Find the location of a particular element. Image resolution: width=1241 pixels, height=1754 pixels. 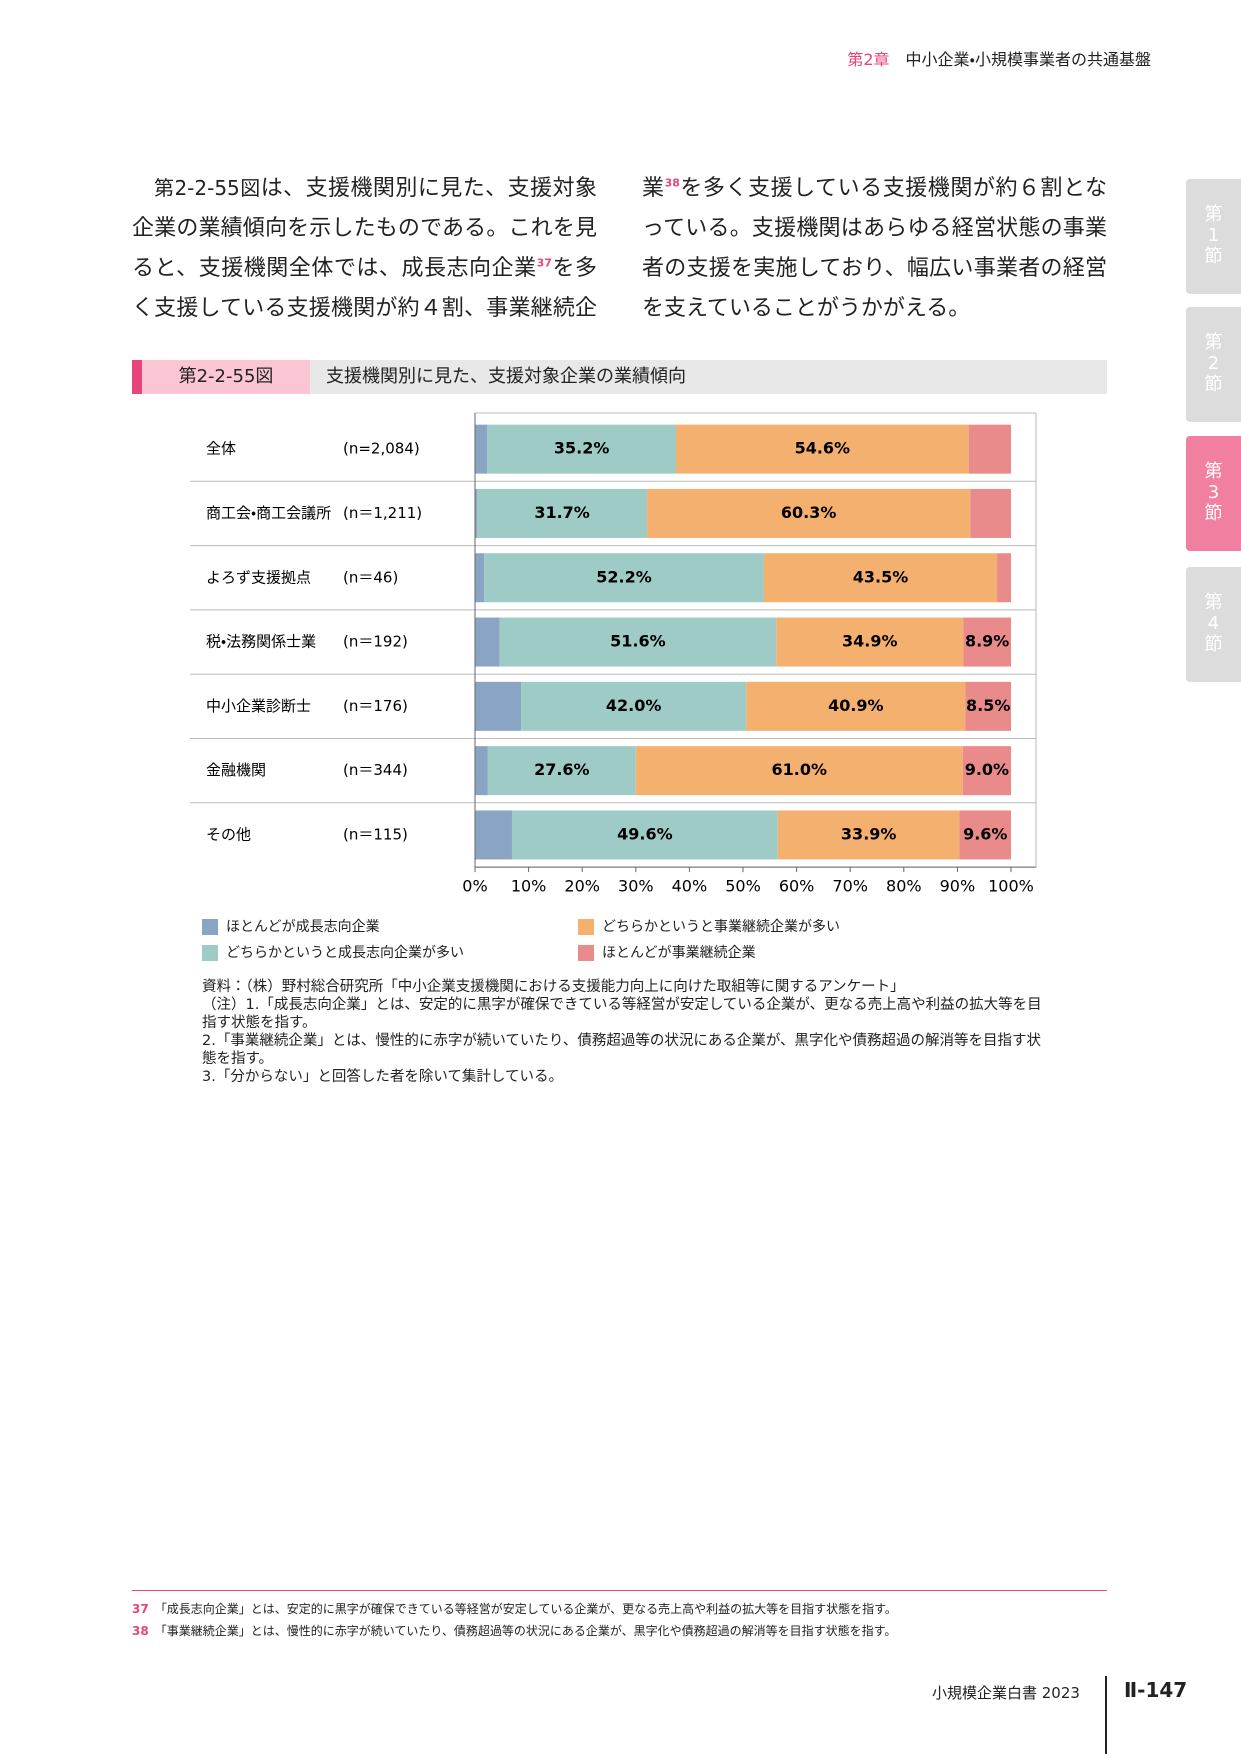

value-label: 33.9% is located at coordinates (869, 833).